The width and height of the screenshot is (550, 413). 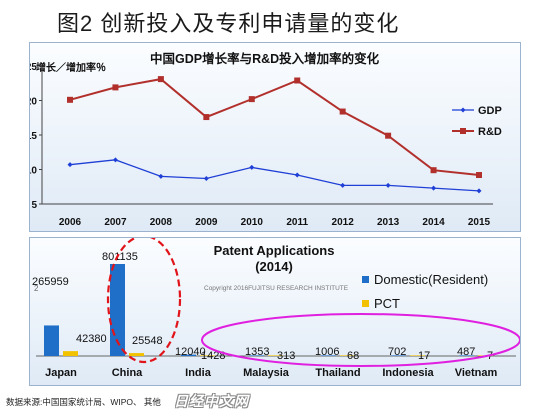 I want to click on data-label-domestic: 1353, so click(x=257, y=352).